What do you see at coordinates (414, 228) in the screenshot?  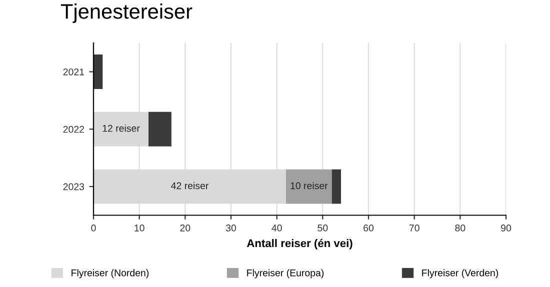 I see `x-tick-label: 70` at bounding box center [414, 228].